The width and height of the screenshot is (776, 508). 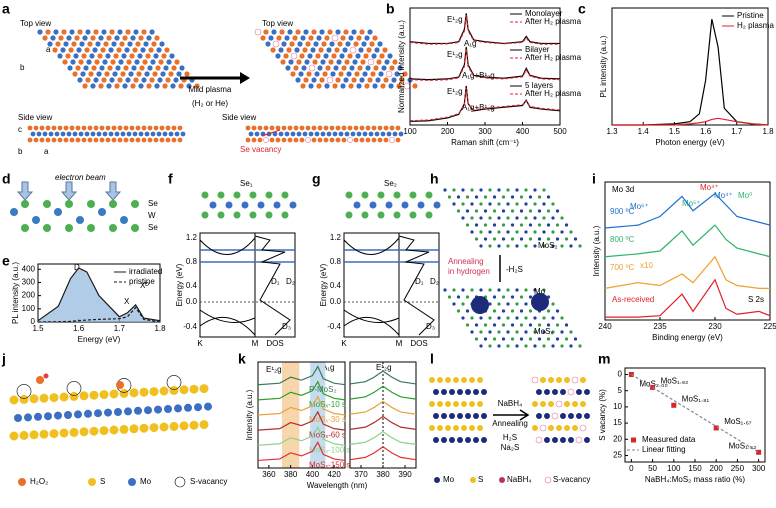 What do you see at coordinates (153, 227) in the screenshot?
I see `annotation: Se` at bounding box center [153, 227].